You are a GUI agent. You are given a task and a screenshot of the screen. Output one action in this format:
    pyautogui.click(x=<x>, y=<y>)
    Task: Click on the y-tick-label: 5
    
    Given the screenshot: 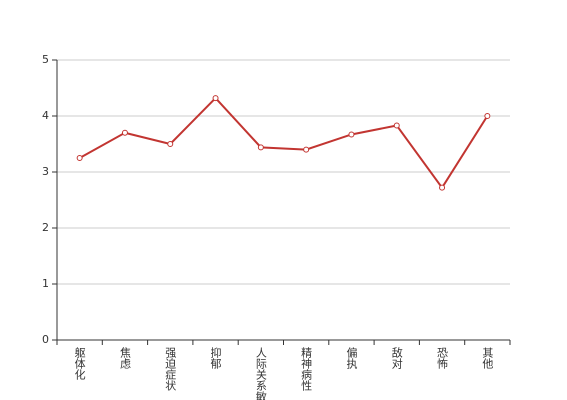 What is the action you would take?
    pyautogui.click(x=45, y=59)
    